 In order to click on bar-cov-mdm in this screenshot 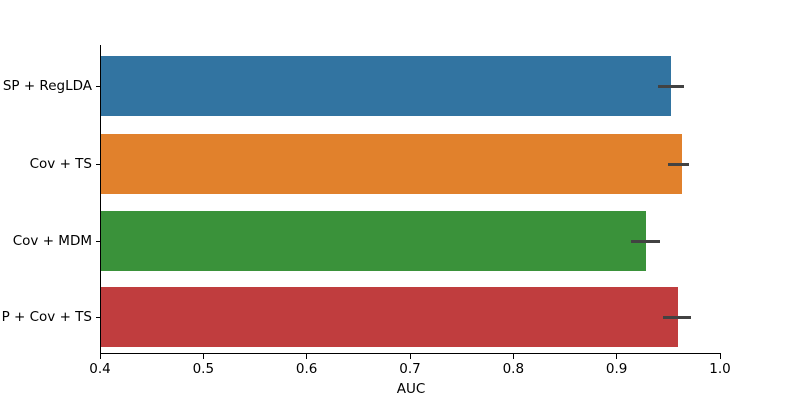, I will do `click(373, 241)`.